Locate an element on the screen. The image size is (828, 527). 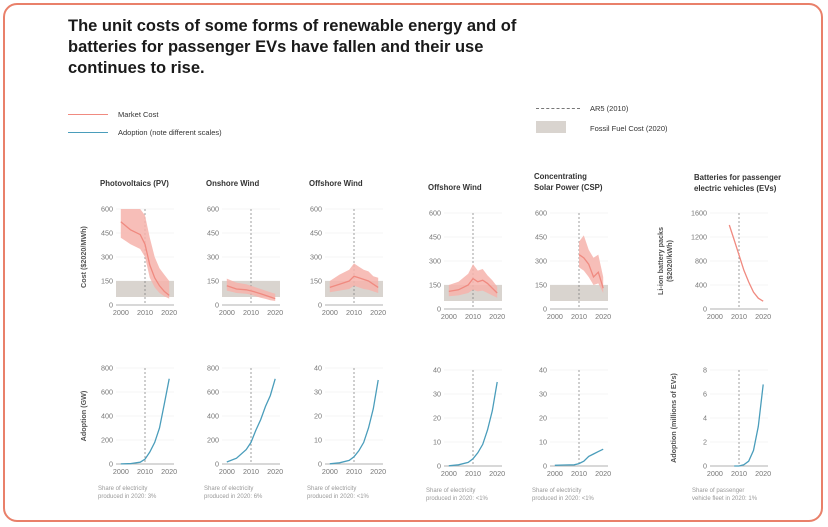
y-tick-label: 1200 is located at coordinates (699, 237).